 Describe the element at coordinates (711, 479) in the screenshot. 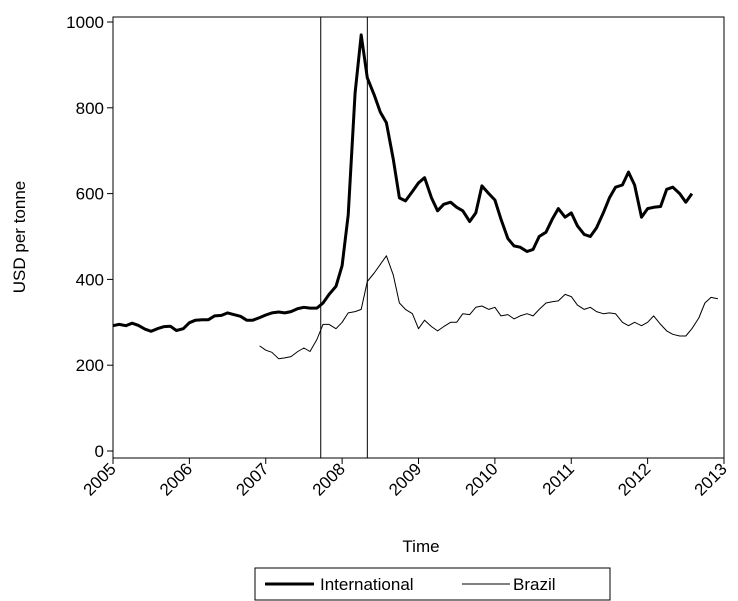

I see `x-tick-label: 2013` at that location.